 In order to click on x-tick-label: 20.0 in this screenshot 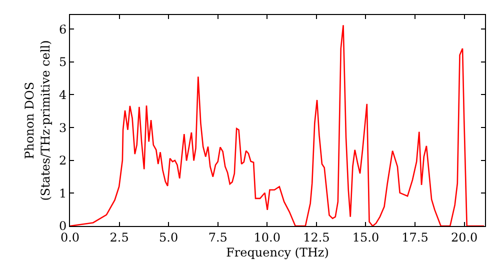, I will do `click(464, 237)`.